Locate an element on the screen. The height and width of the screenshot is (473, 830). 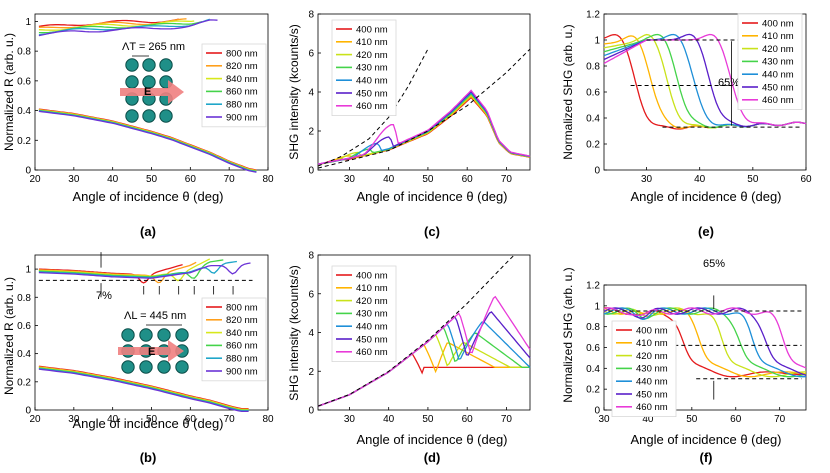
field-arrow-a is located at coordinates (152, 92).